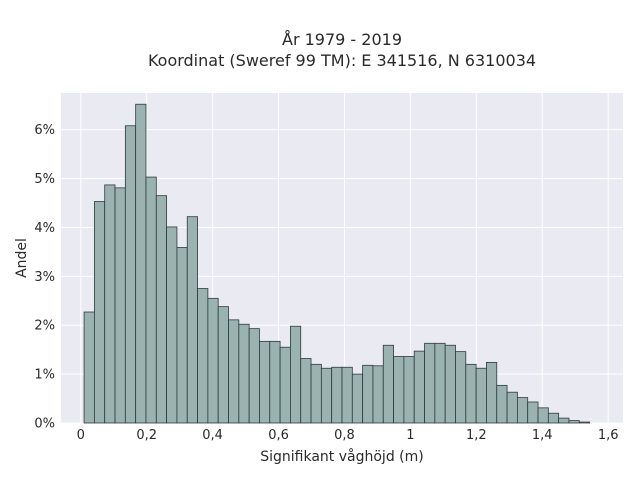  Describe the element at coordinates (542, 435) in the screenshot. I see `x-tick-label: 1,4` at that location.